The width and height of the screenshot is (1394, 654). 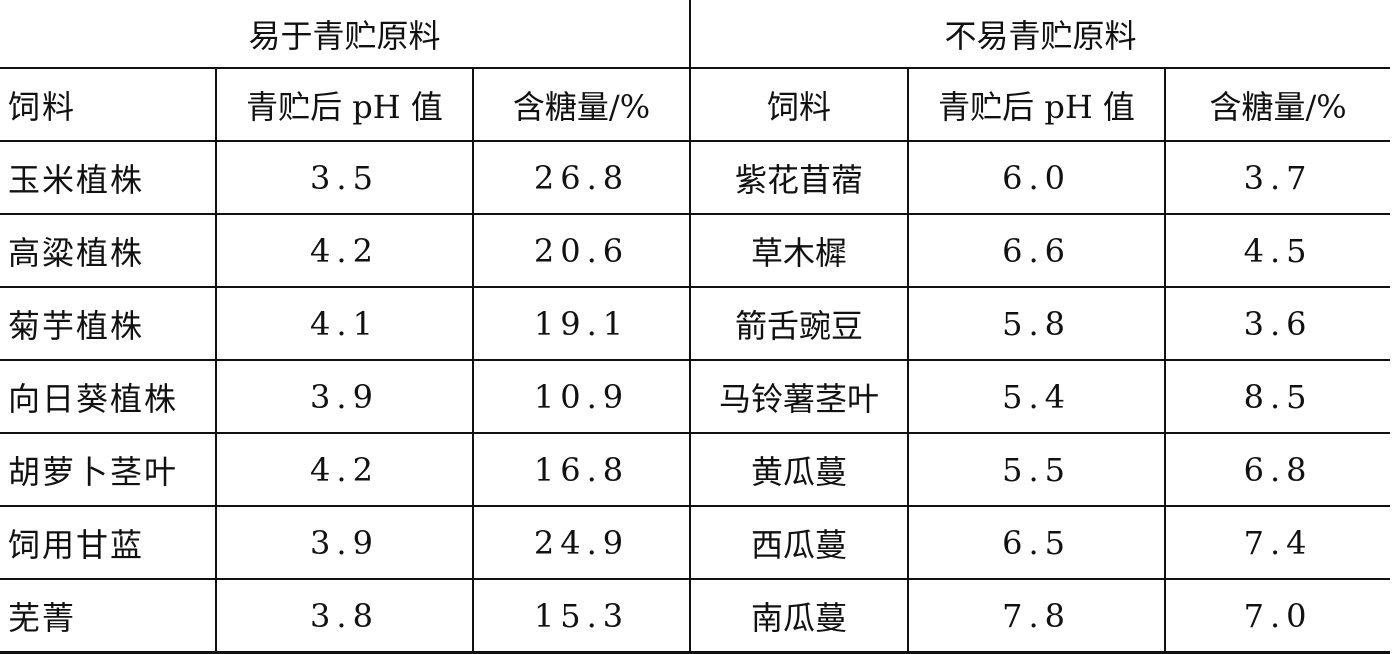 I want to click on sugar-cell: 6.8, so click(x=1277, y=469).